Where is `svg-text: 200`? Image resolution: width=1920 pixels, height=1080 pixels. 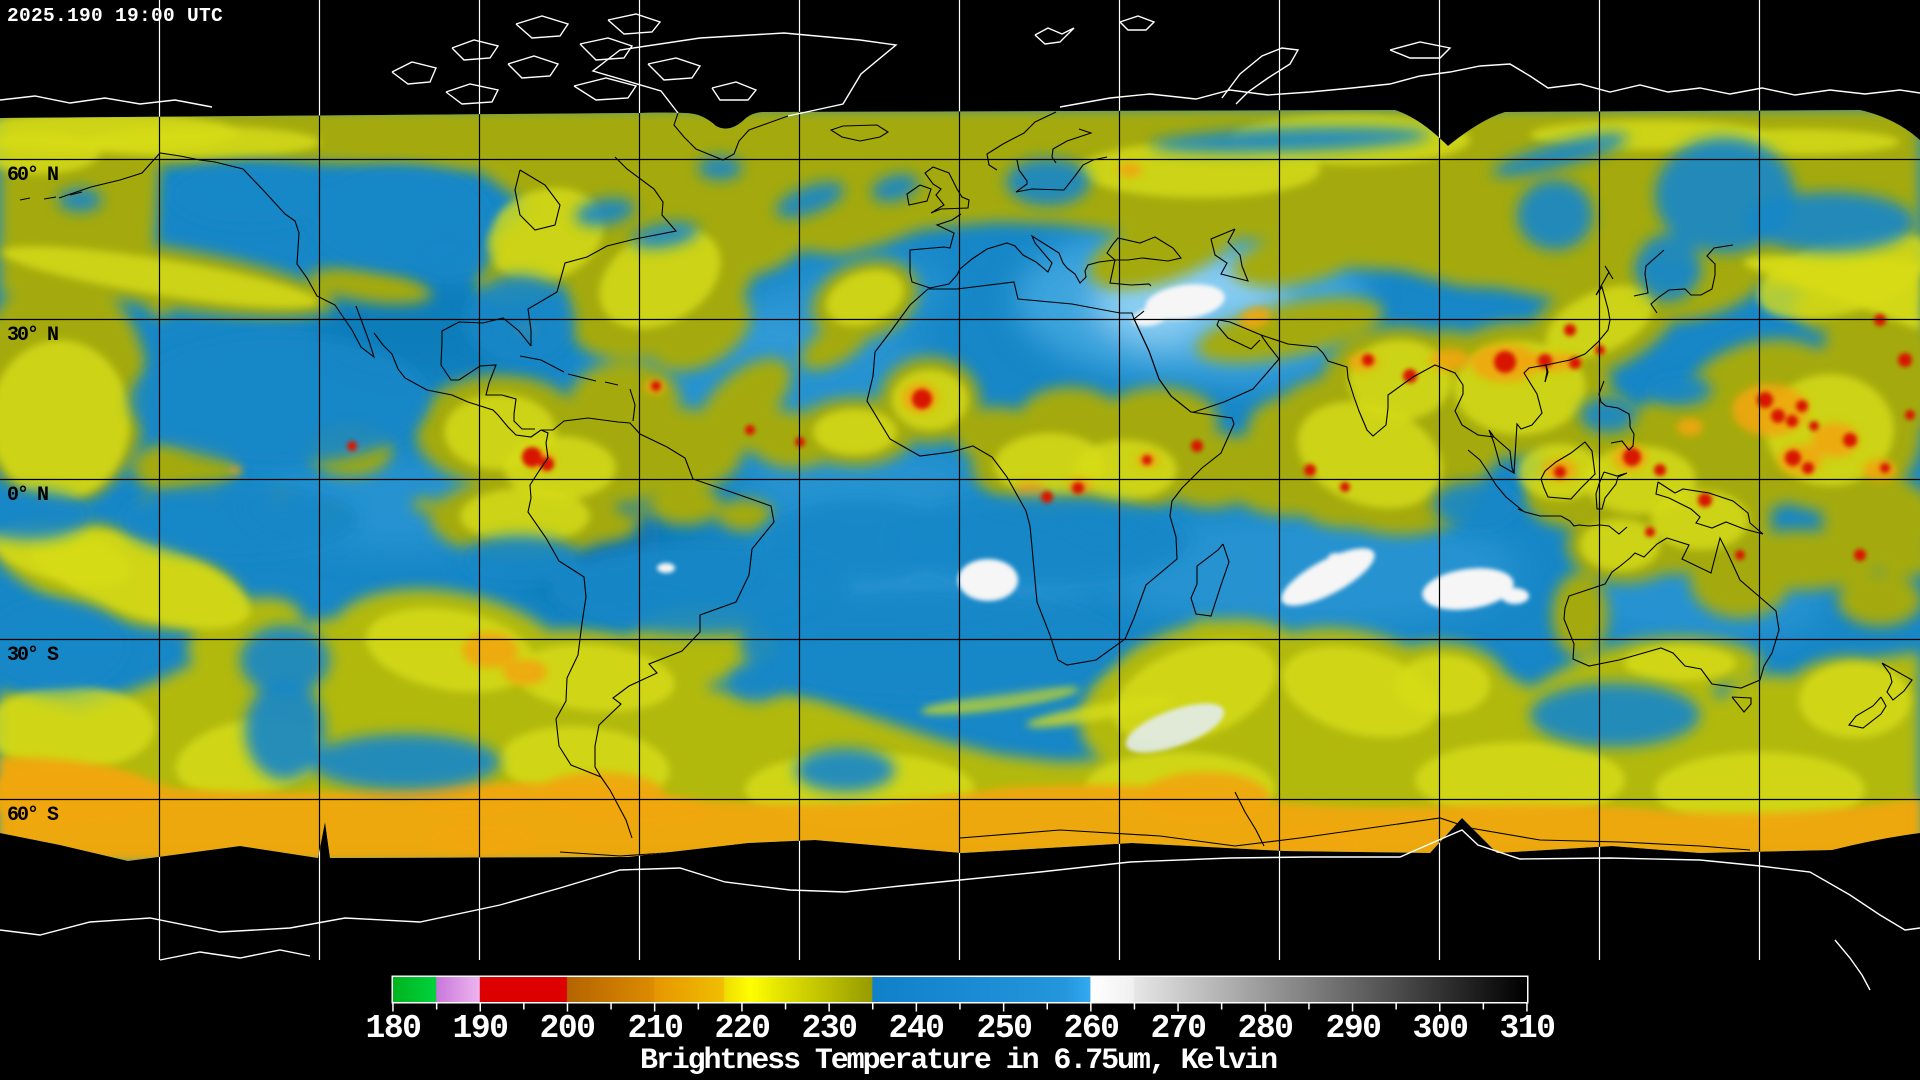 svg-text: 200 is located at coordinates (567, 1028).